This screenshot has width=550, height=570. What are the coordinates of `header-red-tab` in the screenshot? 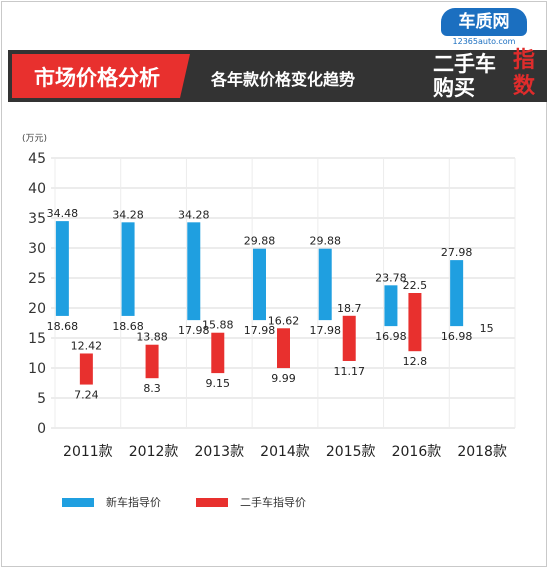 It's located at (101, 76).